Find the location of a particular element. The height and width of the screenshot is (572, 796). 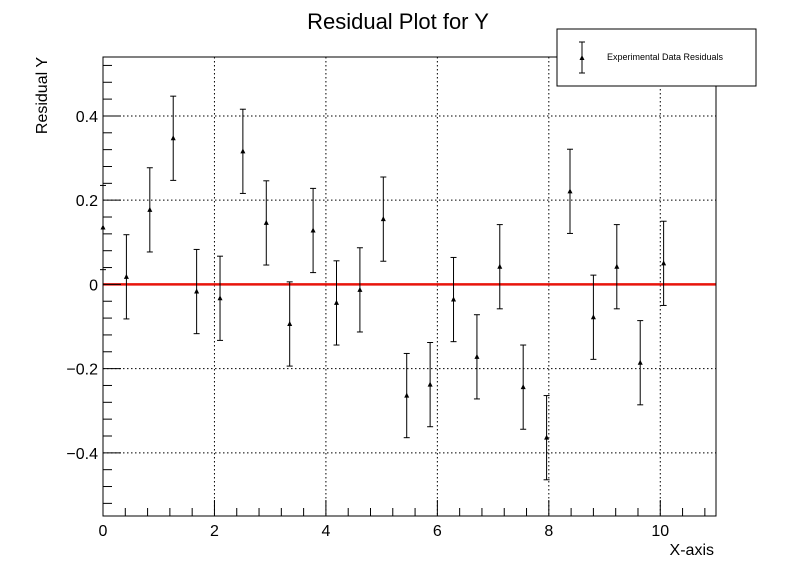

x-tick-label: 4 is located at coordinates (325, 531).